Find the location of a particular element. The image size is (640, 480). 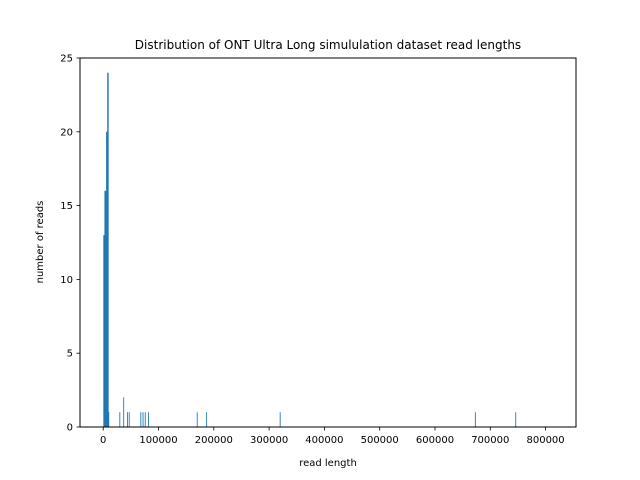

y-axis: 0 5 10 15 20 25 is located at coordinates (70, 244).